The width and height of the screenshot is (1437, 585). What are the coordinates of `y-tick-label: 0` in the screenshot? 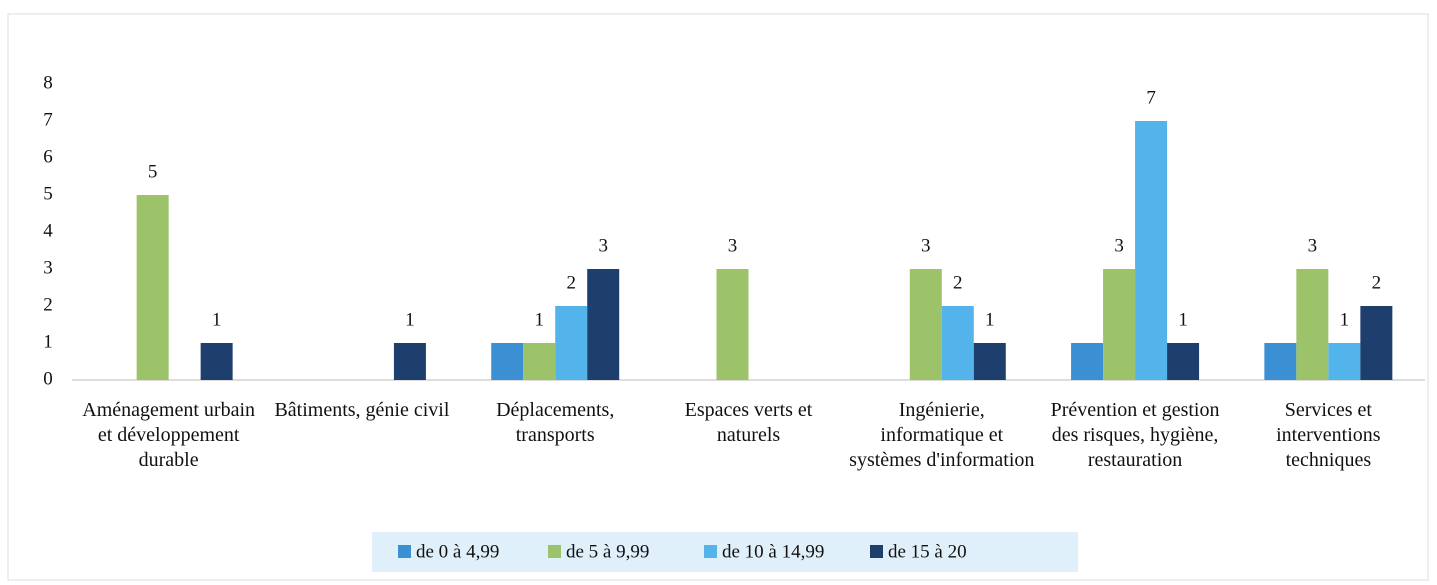 It's located at (48, 378).